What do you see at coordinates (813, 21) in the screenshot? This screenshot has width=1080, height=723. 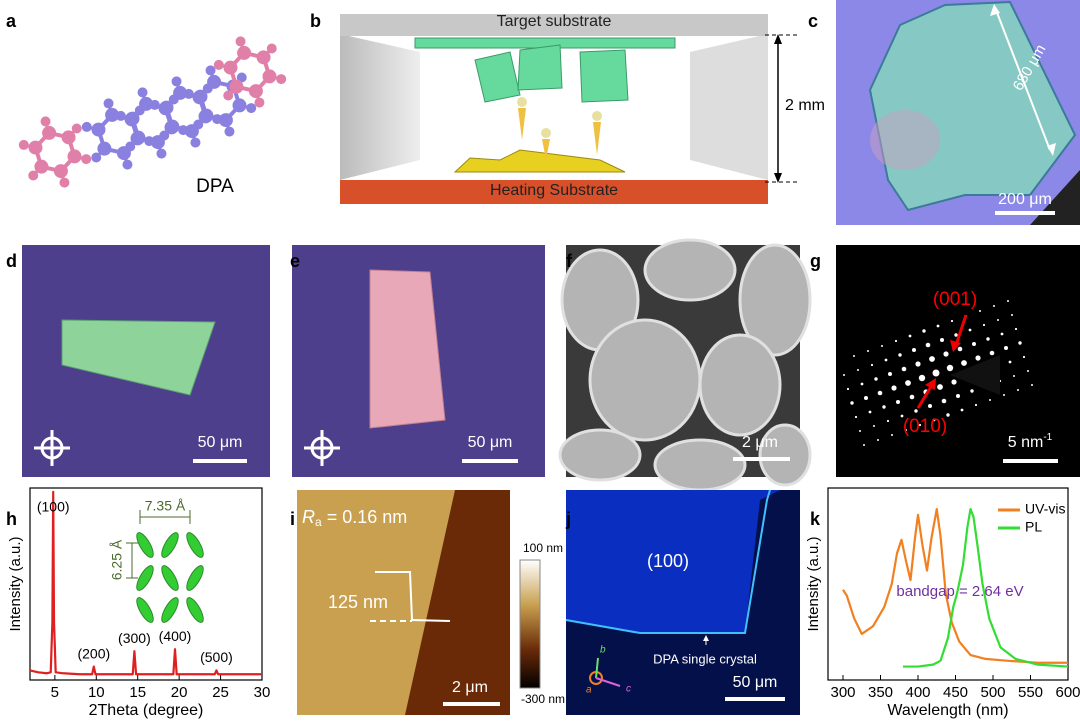 I see `panel-label: c` at bounding box center [813, 21].